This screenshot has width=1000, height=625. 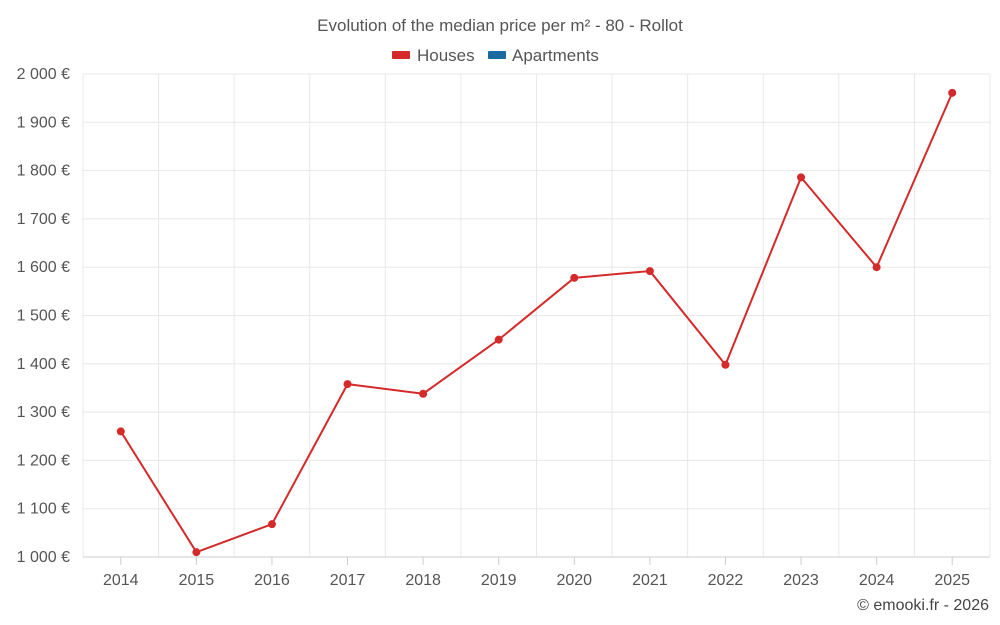 I want to click on x-tick-label: 2017, so click(x=348, y=580).